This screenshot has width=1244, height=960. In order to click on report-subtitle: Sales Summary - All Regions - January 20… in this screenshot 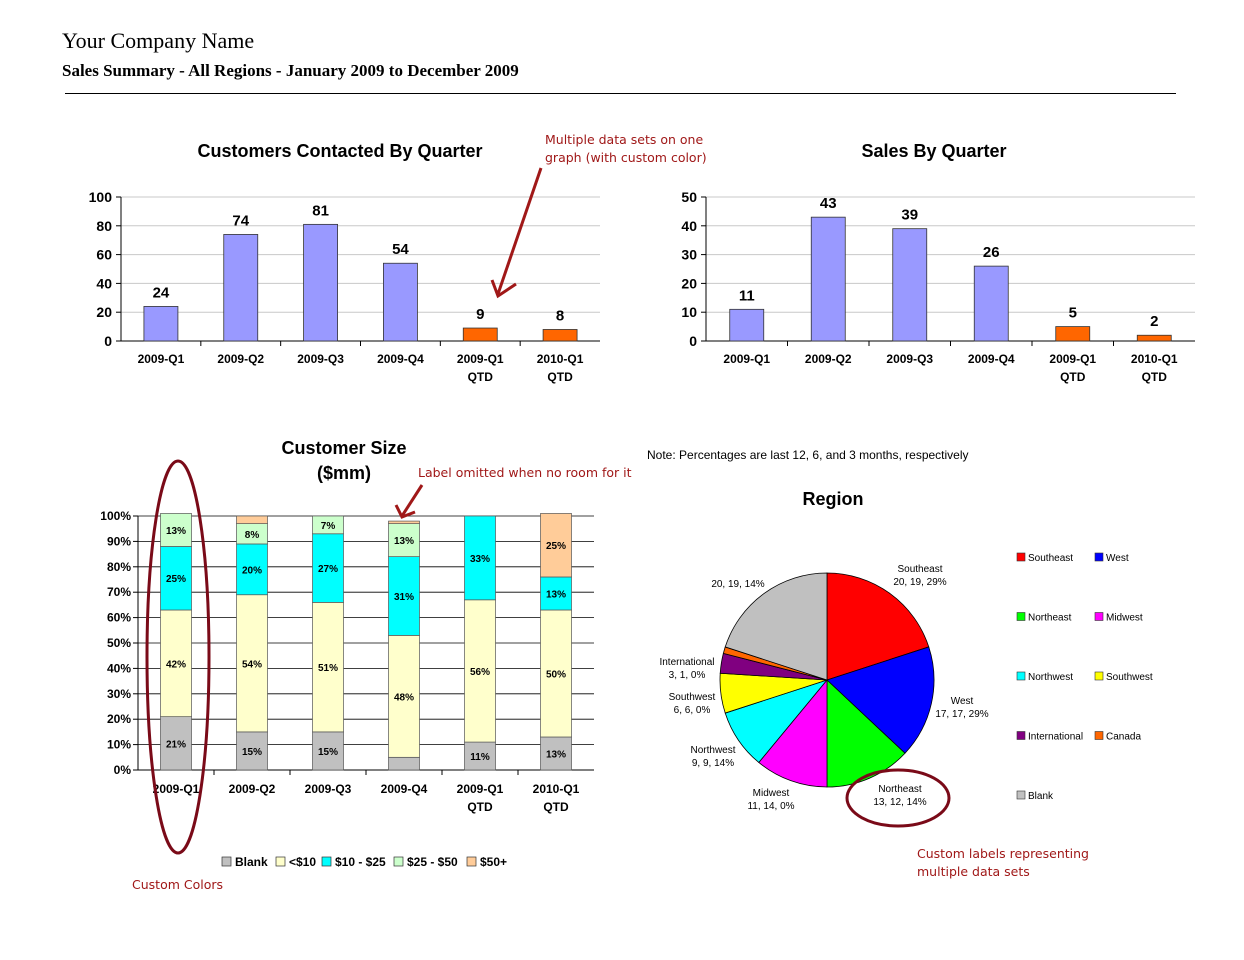, I will do `click(290, 70)`.